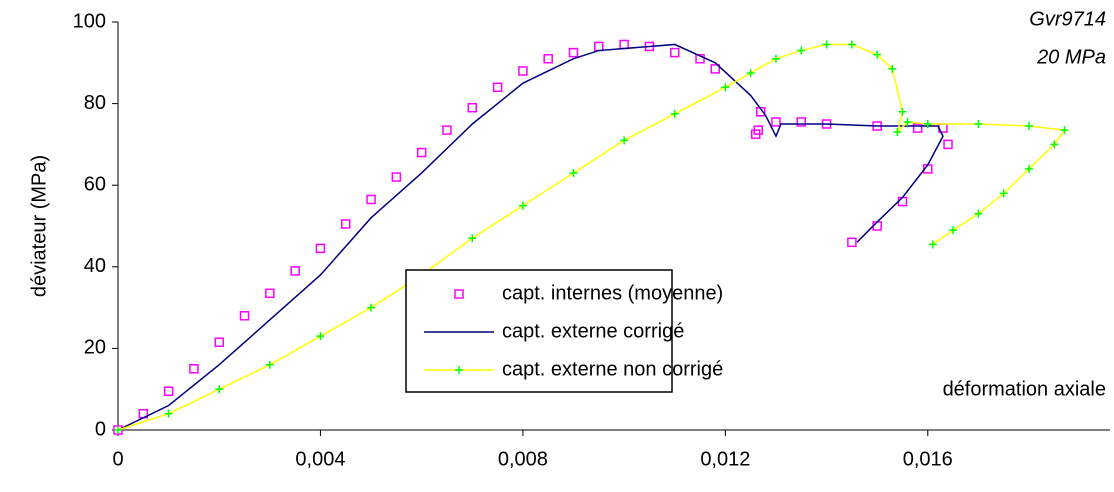 The height and width of the screenshot is (492, 1114). I want to click on x-tick-label: 0,008, so click(523, 459).